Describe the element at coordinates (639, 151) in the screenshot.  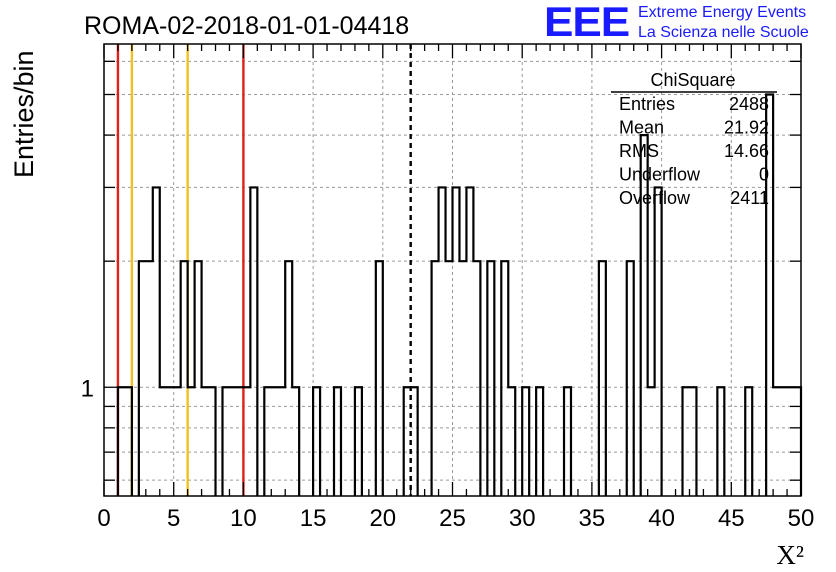
I see `stats-row-label: RMS` at that location.